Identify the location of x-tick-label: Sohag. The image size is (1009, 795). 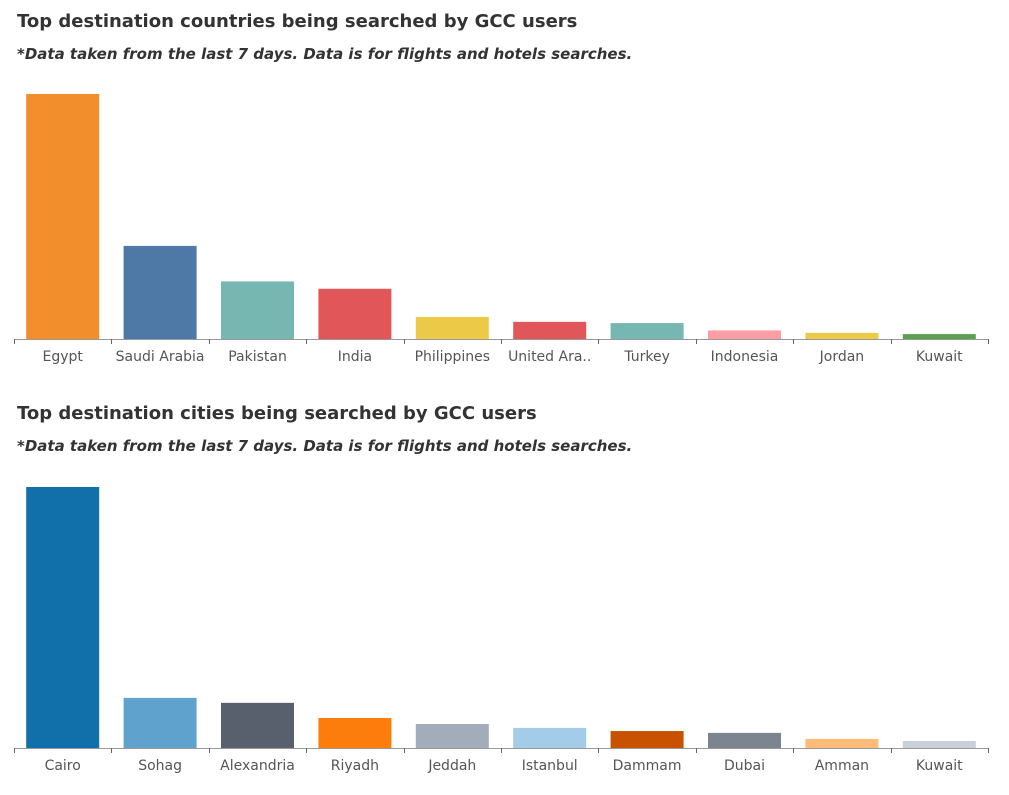
(160, 766).